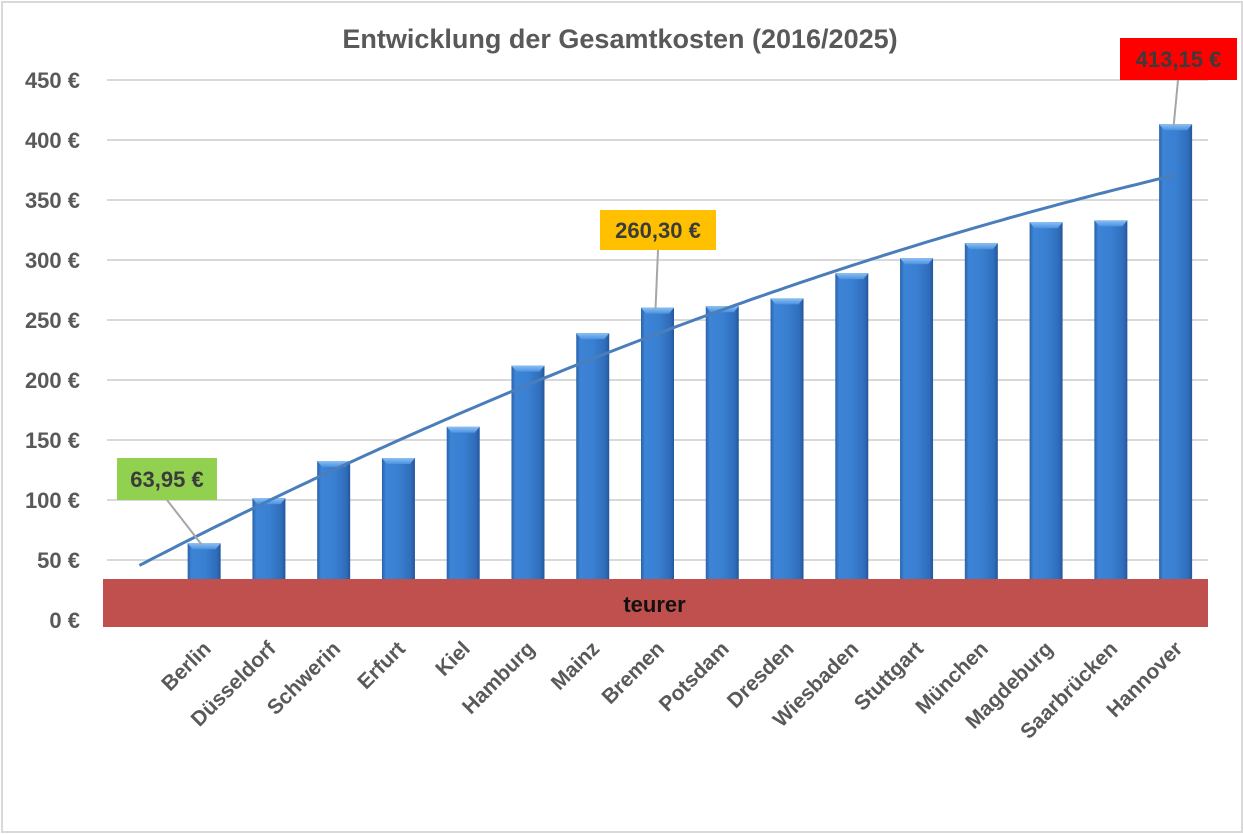 This screenshot has width=1243, height=834. Describe the element at coordinates (576, 666) in the screenshot. I see `x-tick-label: Mainz` at that location.